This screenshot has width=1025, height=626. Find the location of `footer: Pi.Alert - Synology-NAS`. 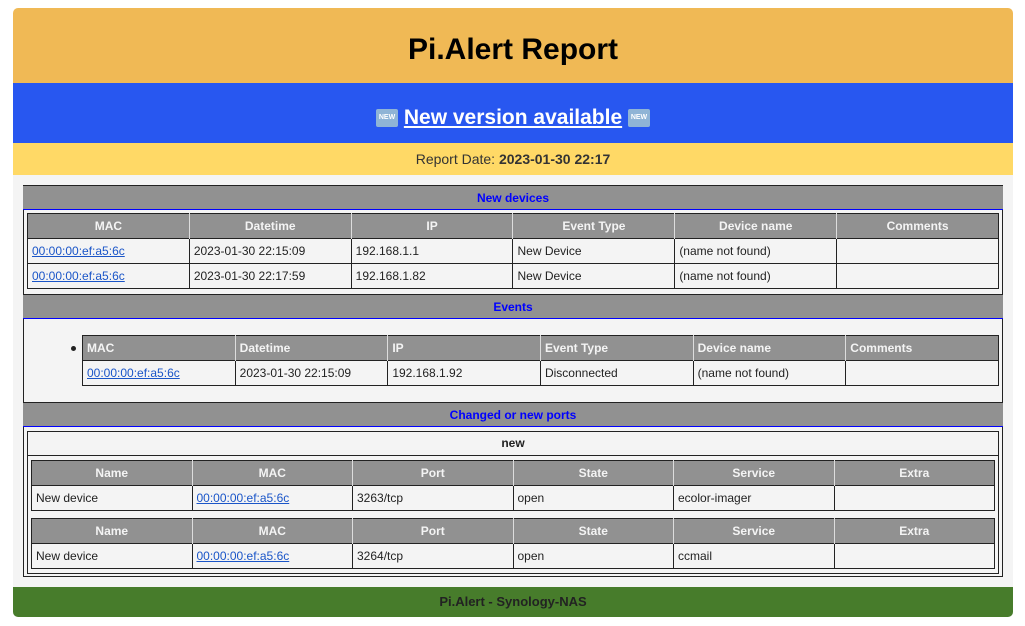

footer: Pi.Alert - Synology-NAS is located at coordinates (513, 602).